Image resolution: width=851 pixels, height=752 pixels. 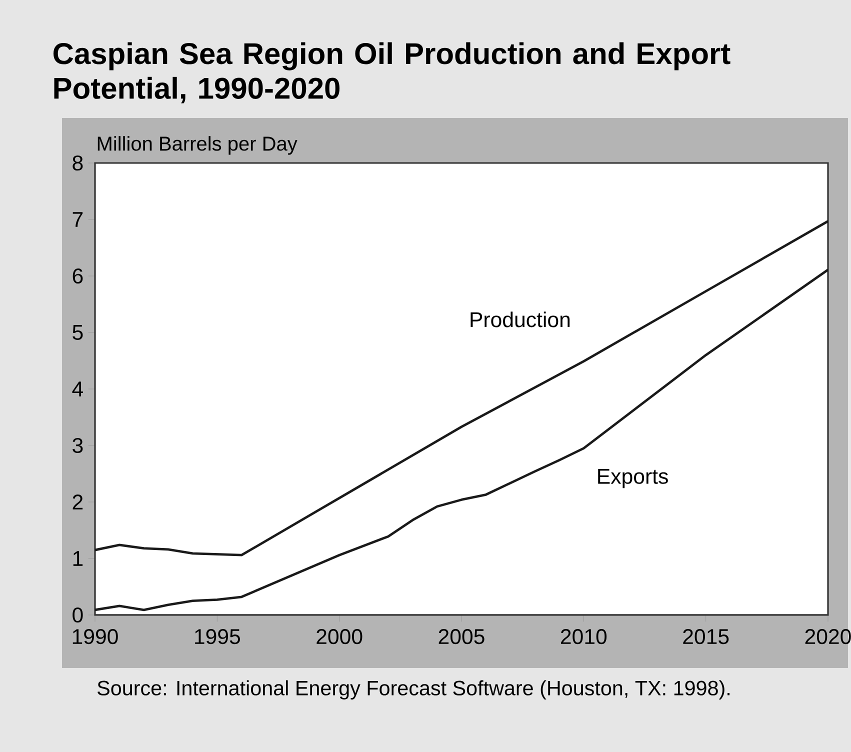 I want to click on y-tick-label: 7, so click(x=77, y=219).